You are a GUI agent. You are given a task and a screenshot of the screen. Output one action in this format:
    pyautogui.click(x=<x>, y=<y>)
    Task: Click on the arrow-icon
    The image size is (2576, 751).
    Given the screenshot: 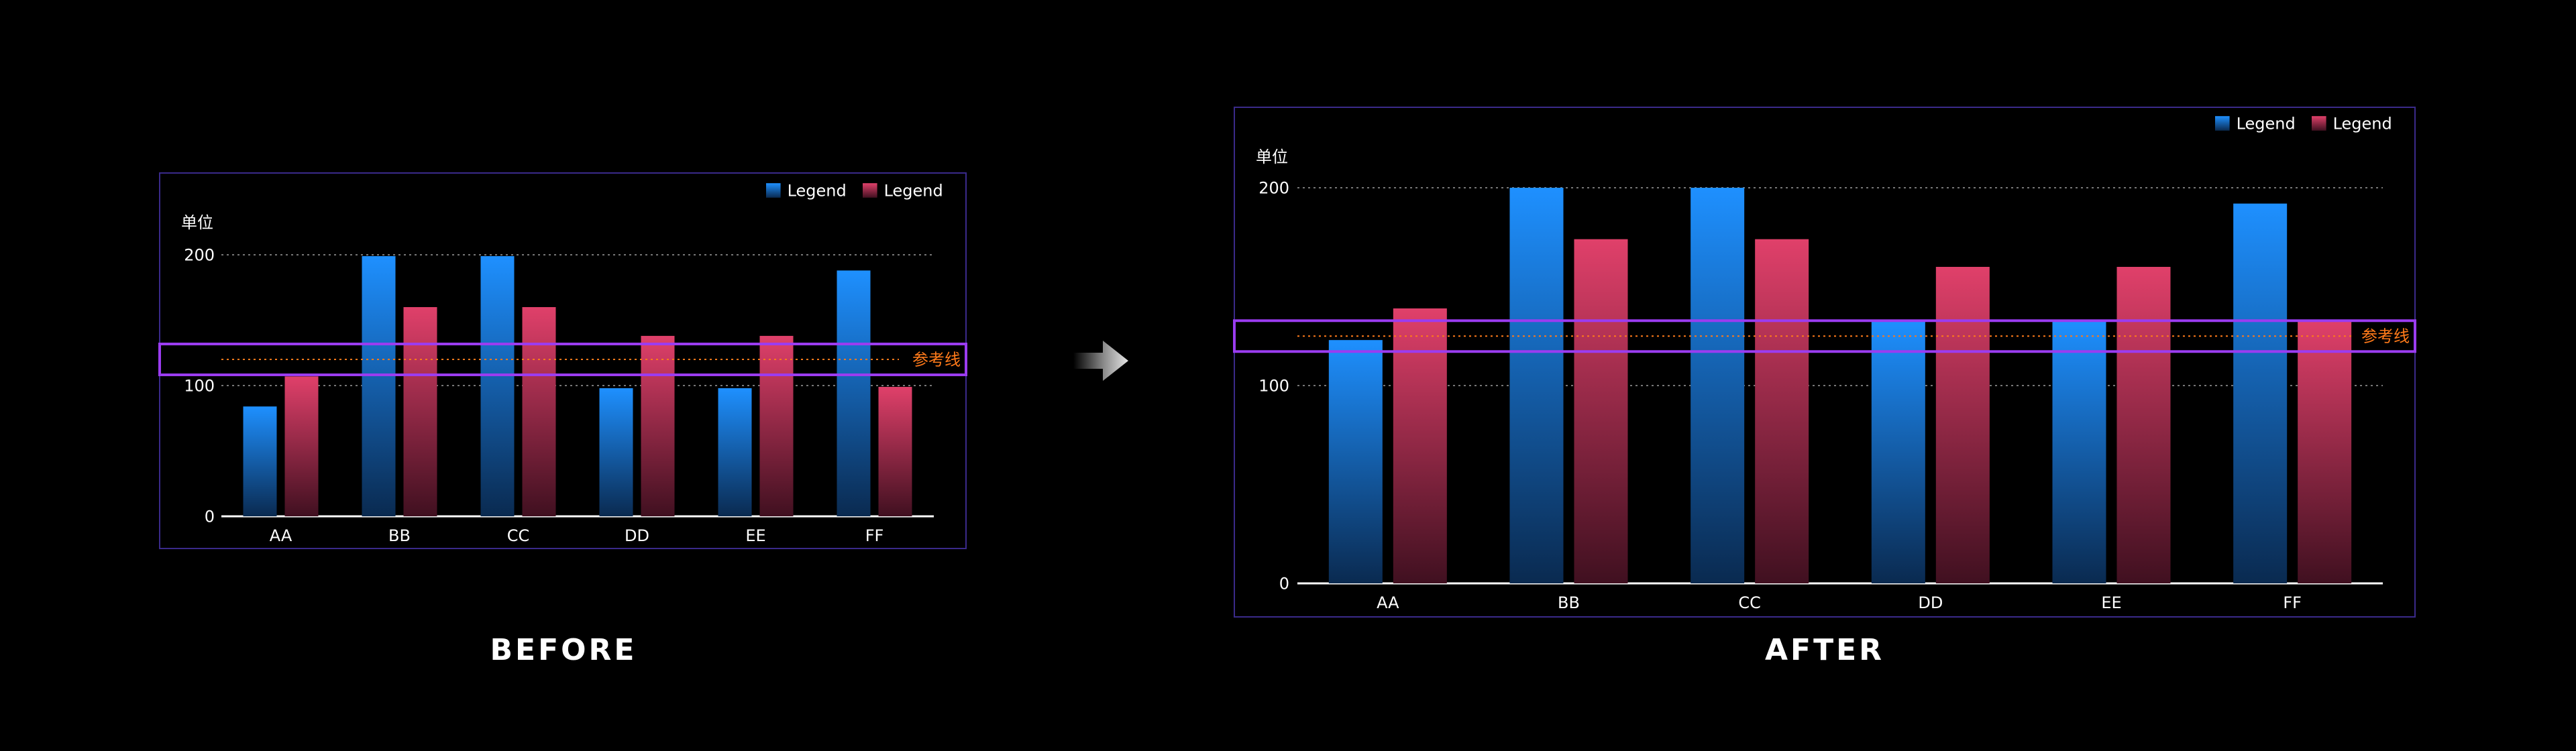 What is the action you would take?
    pyautogui.click(x=1100, y=361)
    